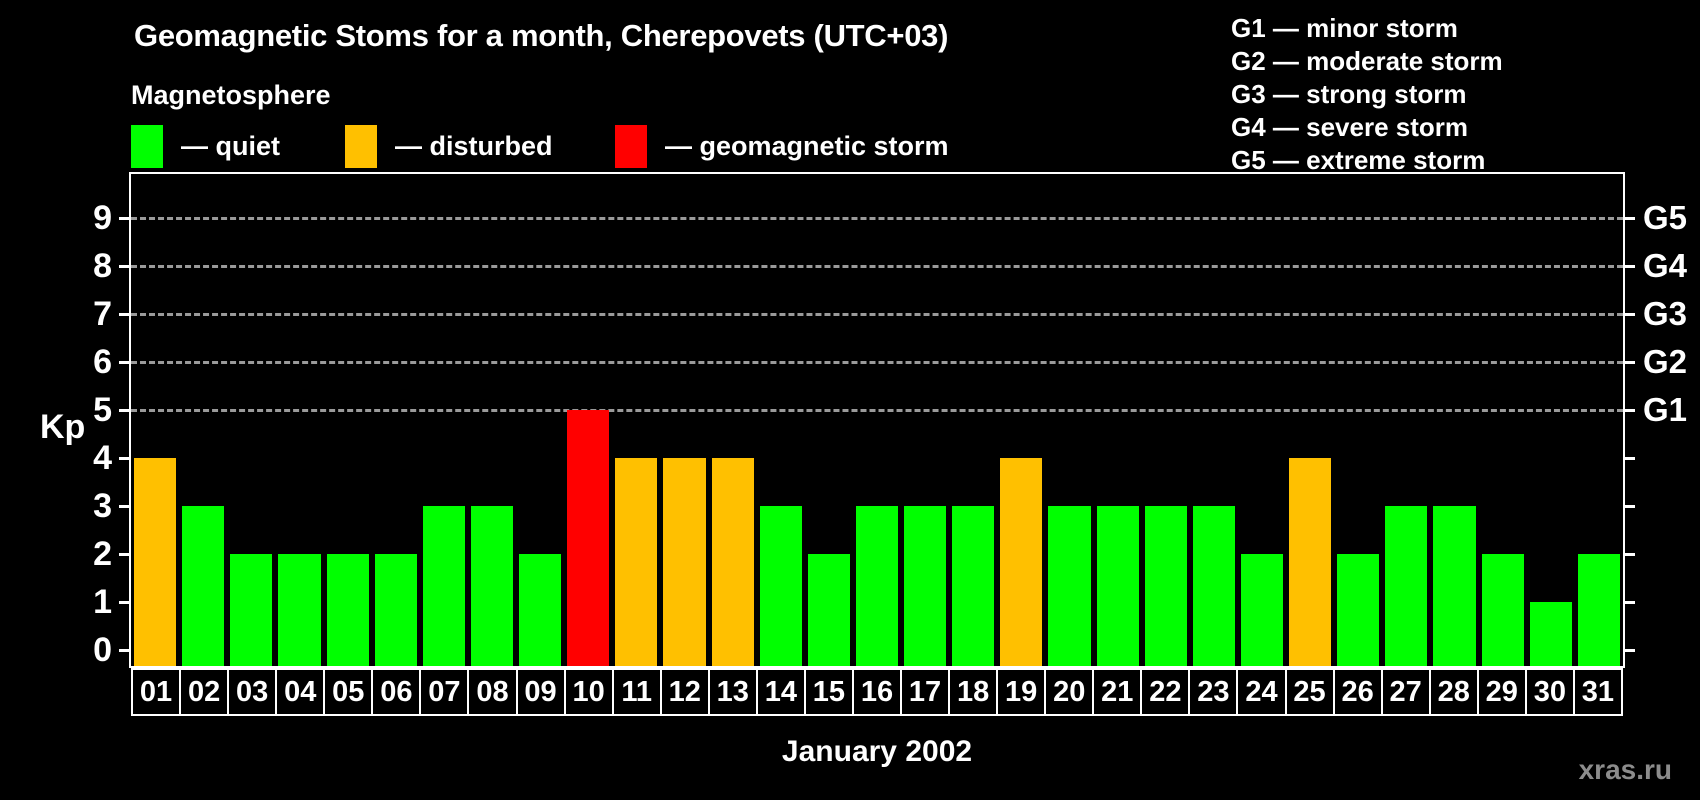  Describe the element at coordinates (396, 692) in the screenshot. I see `day-label-06: 06` at that location.